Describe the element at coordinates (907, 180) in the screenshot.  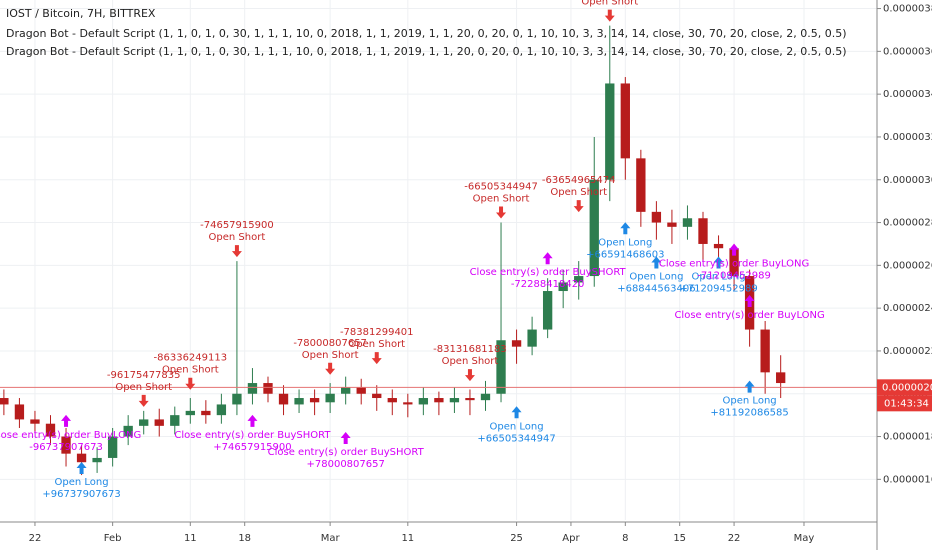
I see `y-tick-label: 0.00000300` at that location.